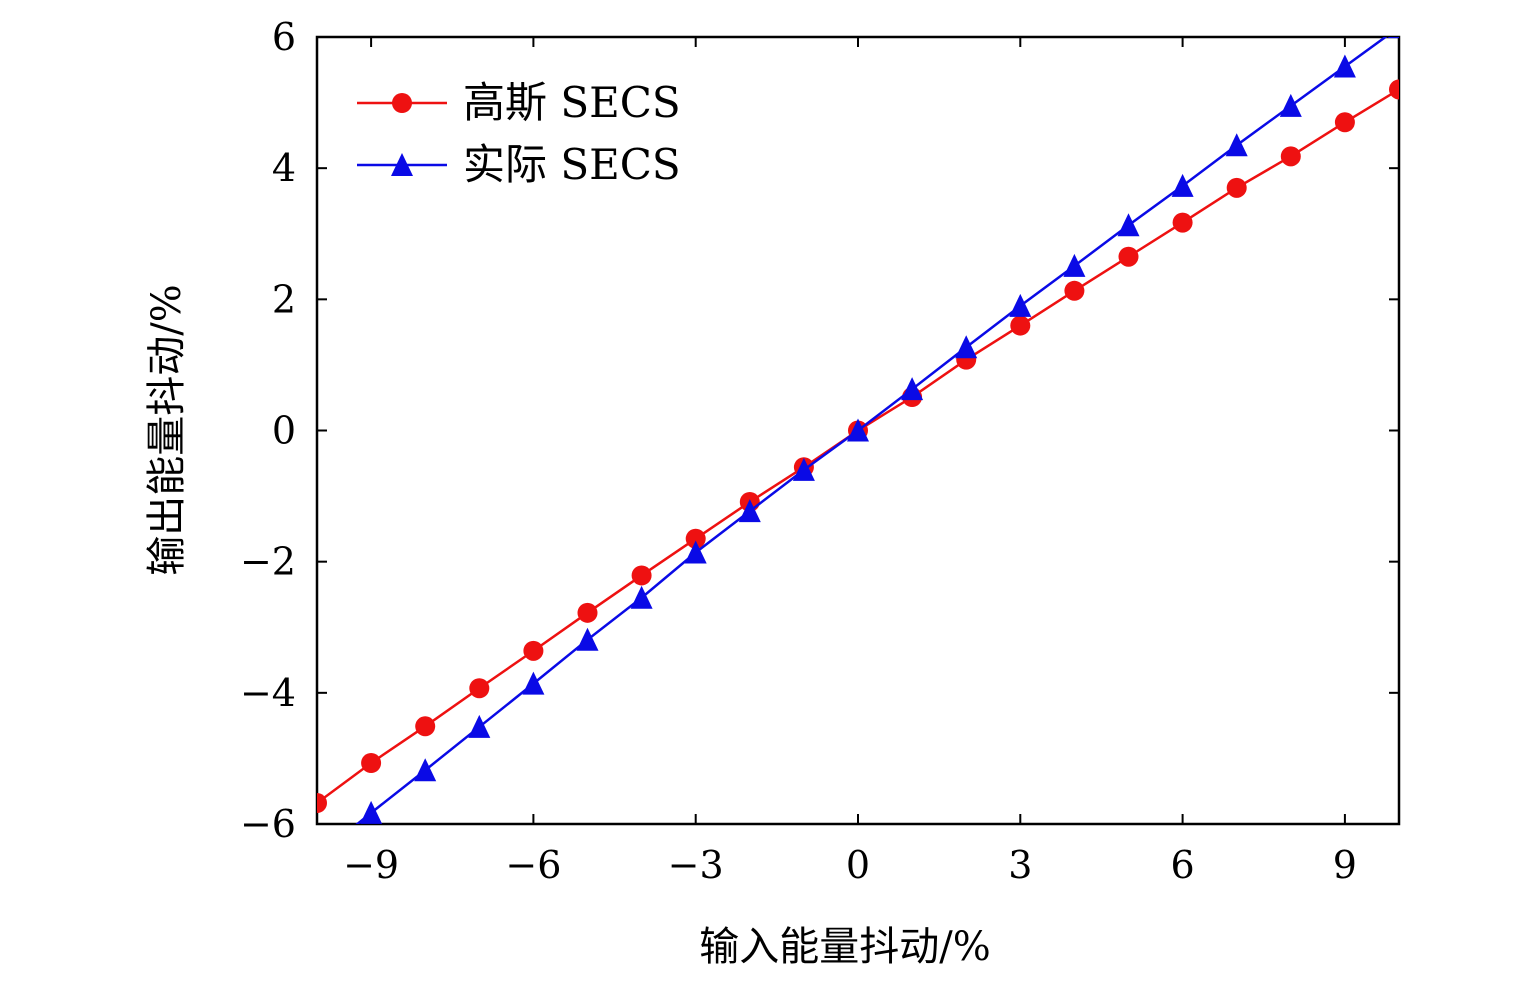 Image resolution: width=1535 pixels, height=984 pixels. What do you see at coordinates (268, 693) in the screenshot?
I see `y-tick-label: −4` at bounding box center [268, 693].